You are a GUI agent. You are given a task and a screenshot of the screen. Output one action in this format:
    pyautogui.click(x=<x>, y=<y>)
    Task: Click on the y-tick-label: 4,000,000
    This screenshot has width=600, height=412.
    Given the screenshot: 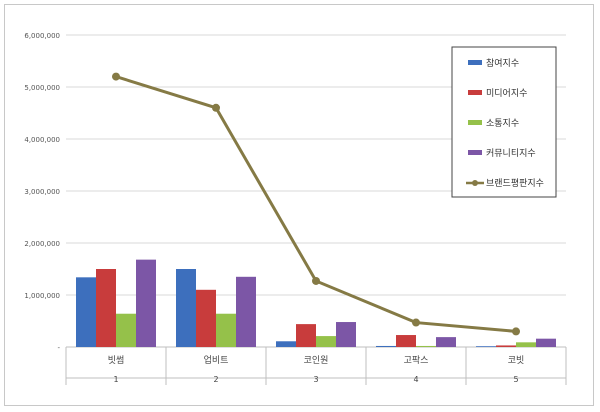 What is the action you would take?
    pyautogui.click(x=42, y=140)
    